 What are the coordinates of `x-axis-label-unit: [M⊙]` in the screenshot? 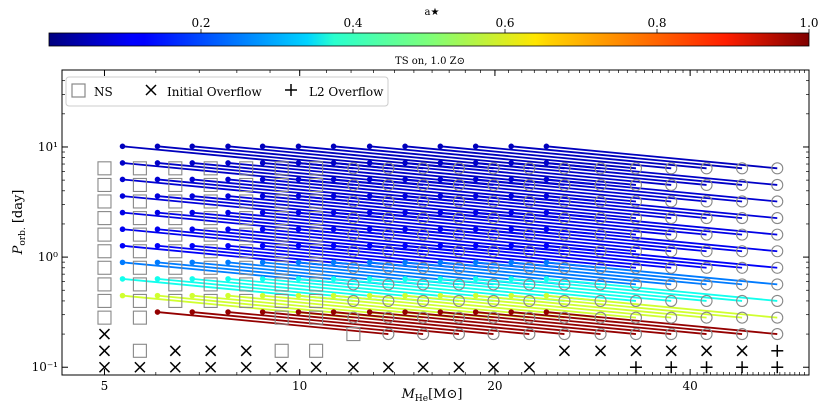 It's located at (445, 394).